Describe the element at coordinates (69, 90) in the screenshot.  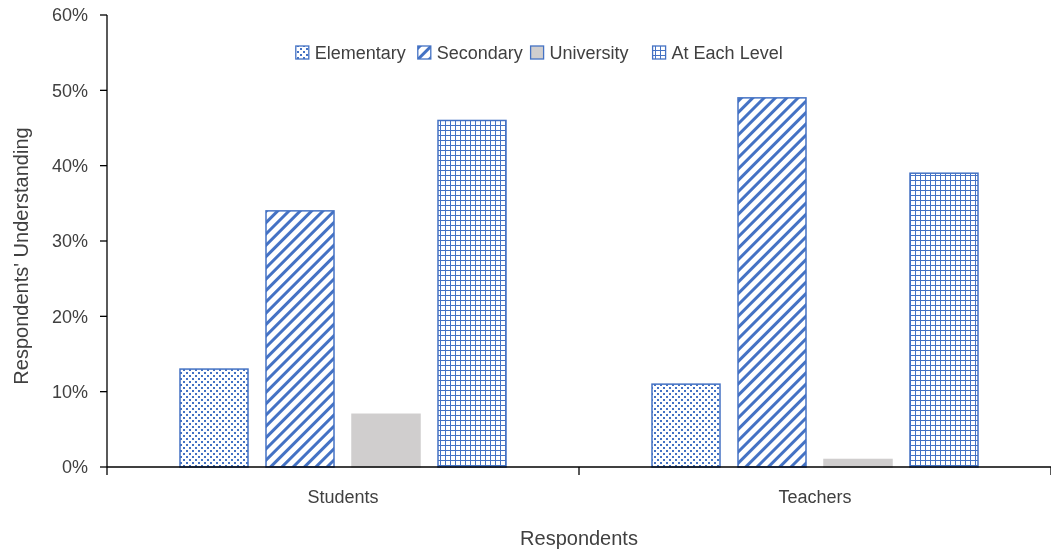
I see `y-tick-label: 50%` at that location.